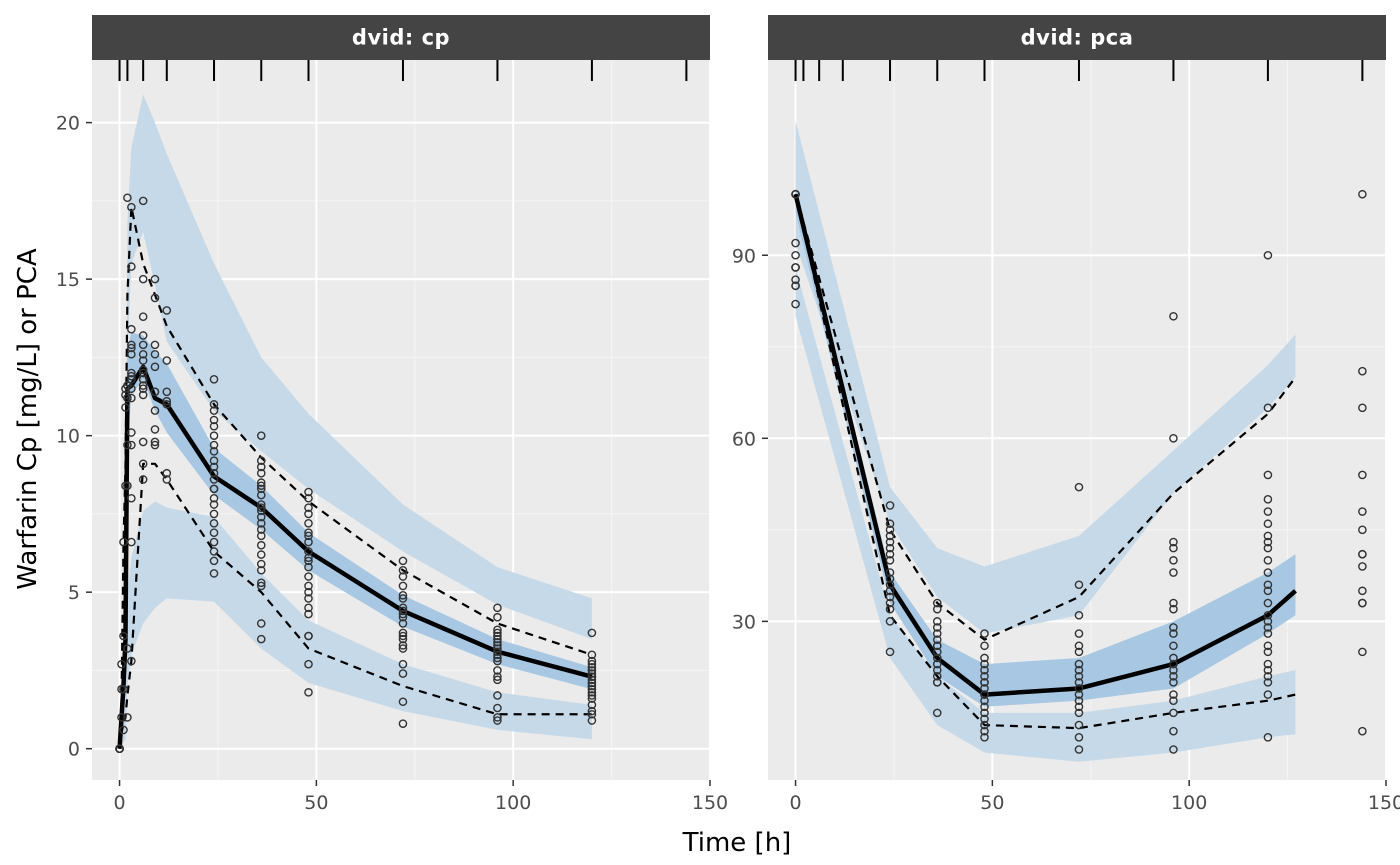 This screenshot has width=1400, height=865. I want to click on y-tick-label: 60, so click(744, 439).